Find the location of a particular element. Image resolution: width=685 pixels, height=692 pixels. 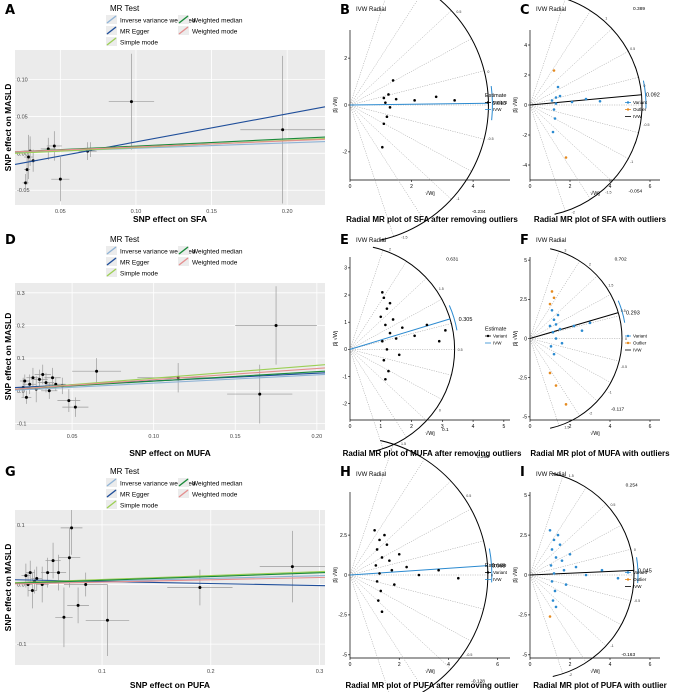

x-tick-label: 0.10 is located at coordinates (153, 437).